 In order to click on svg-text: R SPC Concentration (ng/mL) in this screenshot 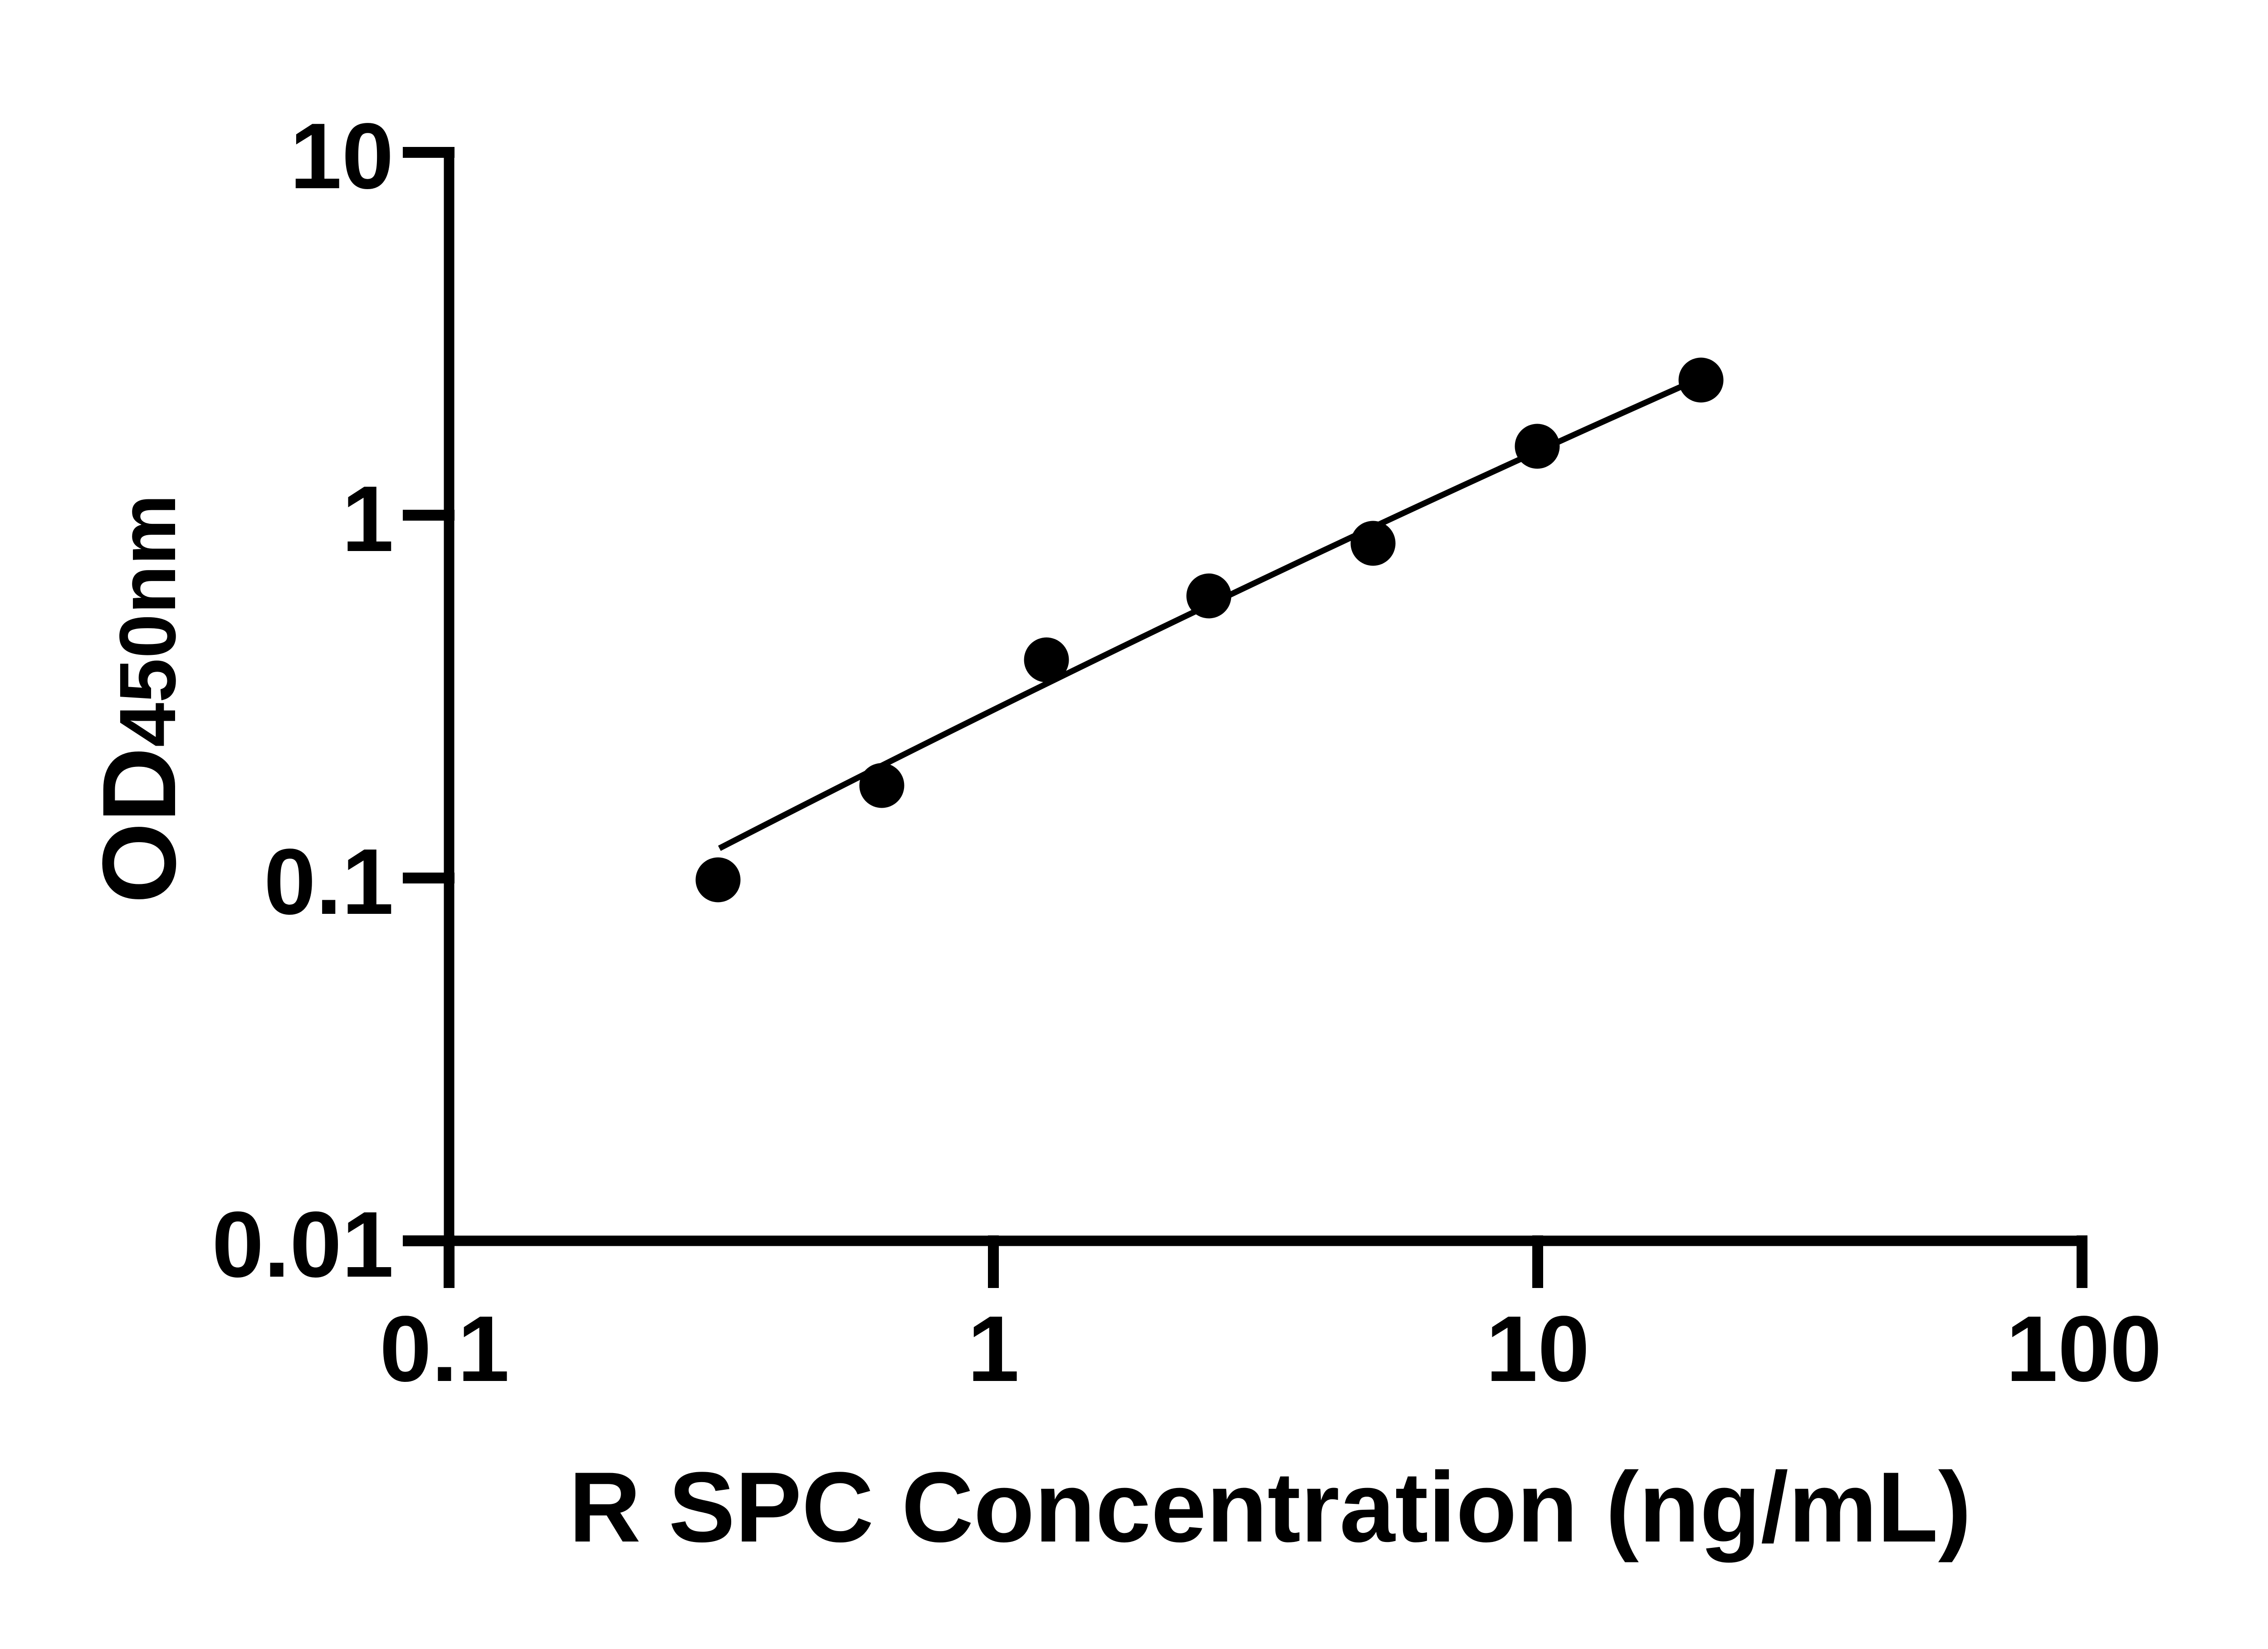, I will do `click(1270, 1507)`.